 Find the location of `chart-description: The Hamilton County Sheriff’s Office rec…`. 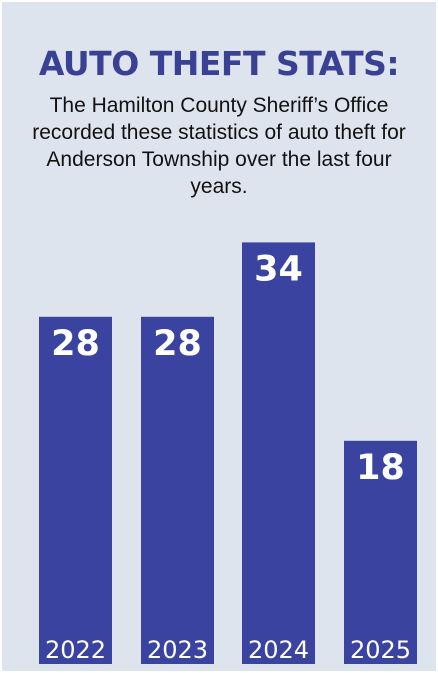

chart-description: The Hamilton County Sheriff’s Office rec… is located at coordinates (219, 146).